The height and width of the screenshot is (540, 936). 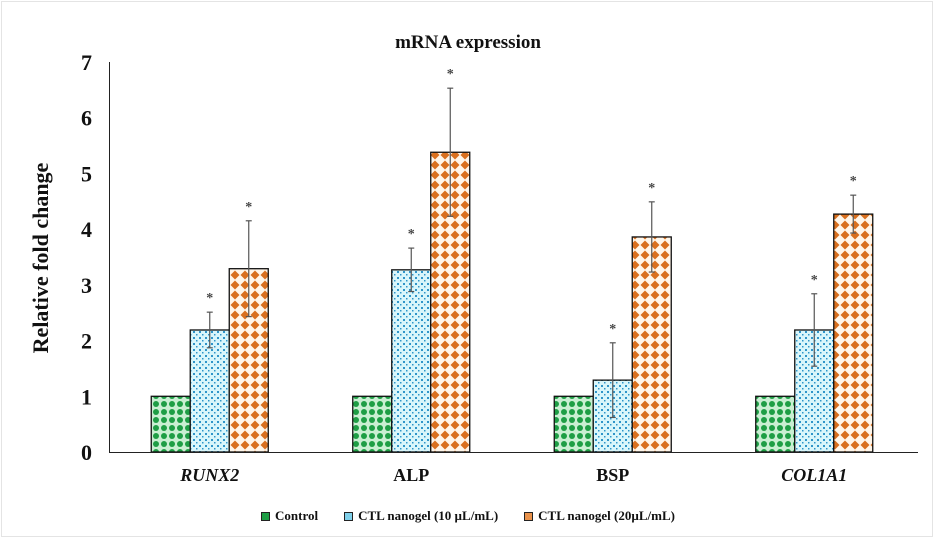 I want to click on y-tick-label: 1, so click(x=86, y=396).